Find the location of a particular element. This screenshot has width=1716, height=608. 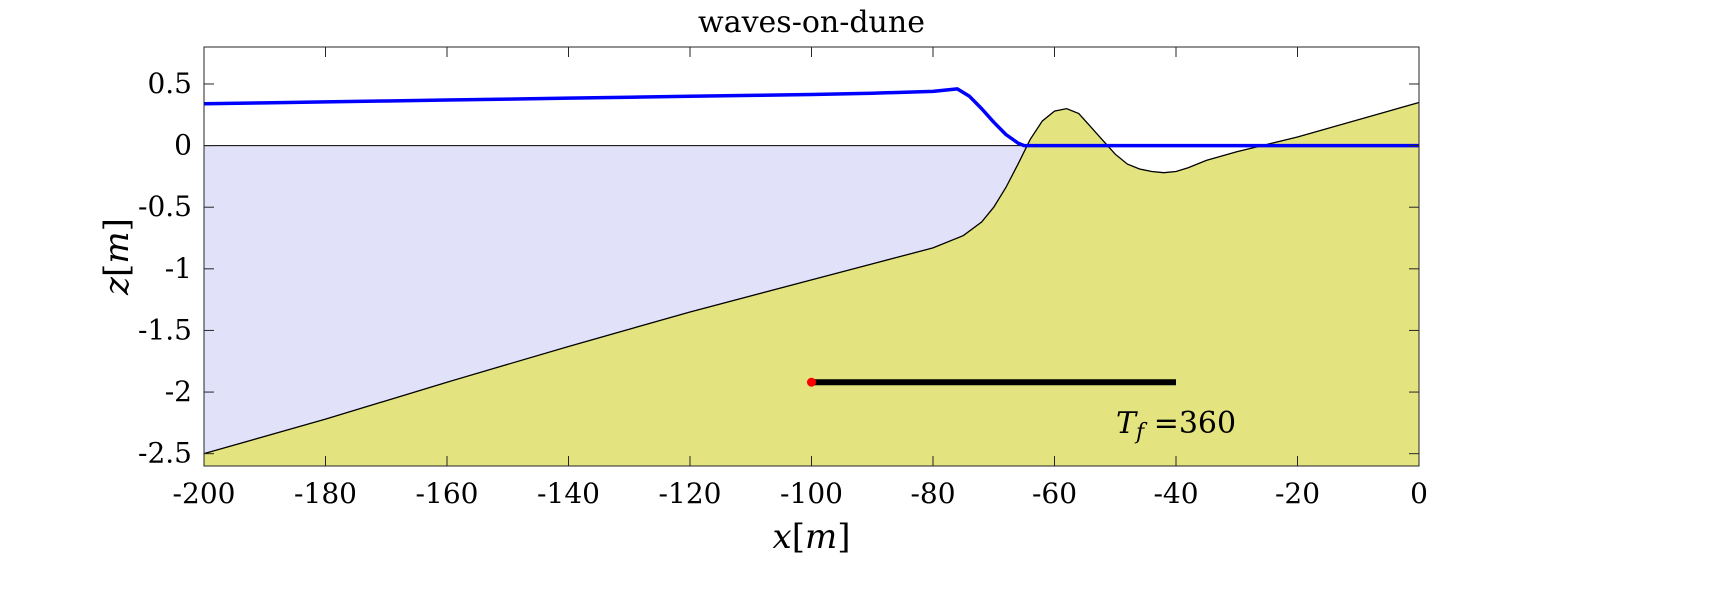

y-tick-label: -1 is located at coordinates (178, 268).